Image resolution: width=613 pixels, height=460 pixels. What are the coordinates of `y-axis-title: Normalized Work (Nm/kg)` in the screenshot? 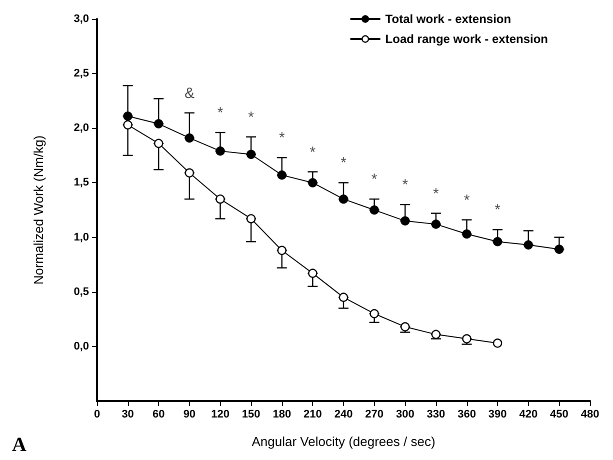 It's located at (38, 210).